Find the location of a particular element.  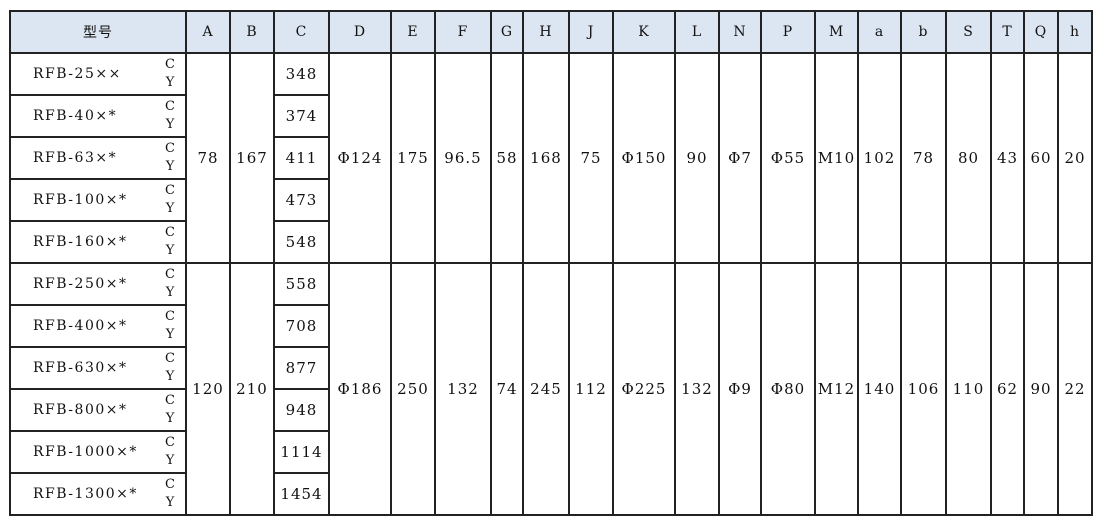

table-row: RFB-1000×* C Y 1114 is located at coordinates (550, 452).